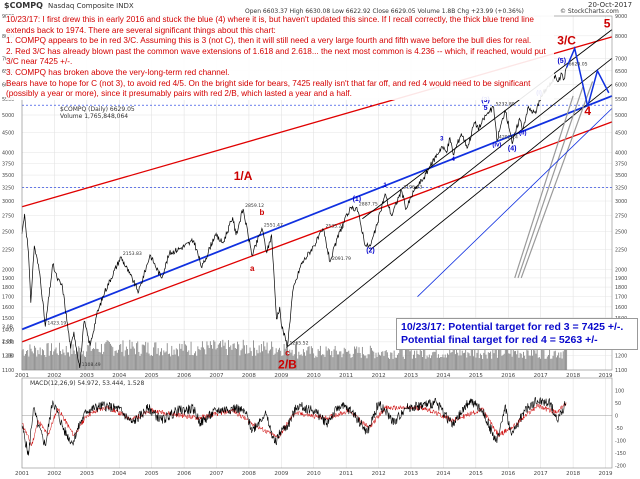 The image size is (640, 479). I want to click on wave-label: 3/C, so click(566, 40).